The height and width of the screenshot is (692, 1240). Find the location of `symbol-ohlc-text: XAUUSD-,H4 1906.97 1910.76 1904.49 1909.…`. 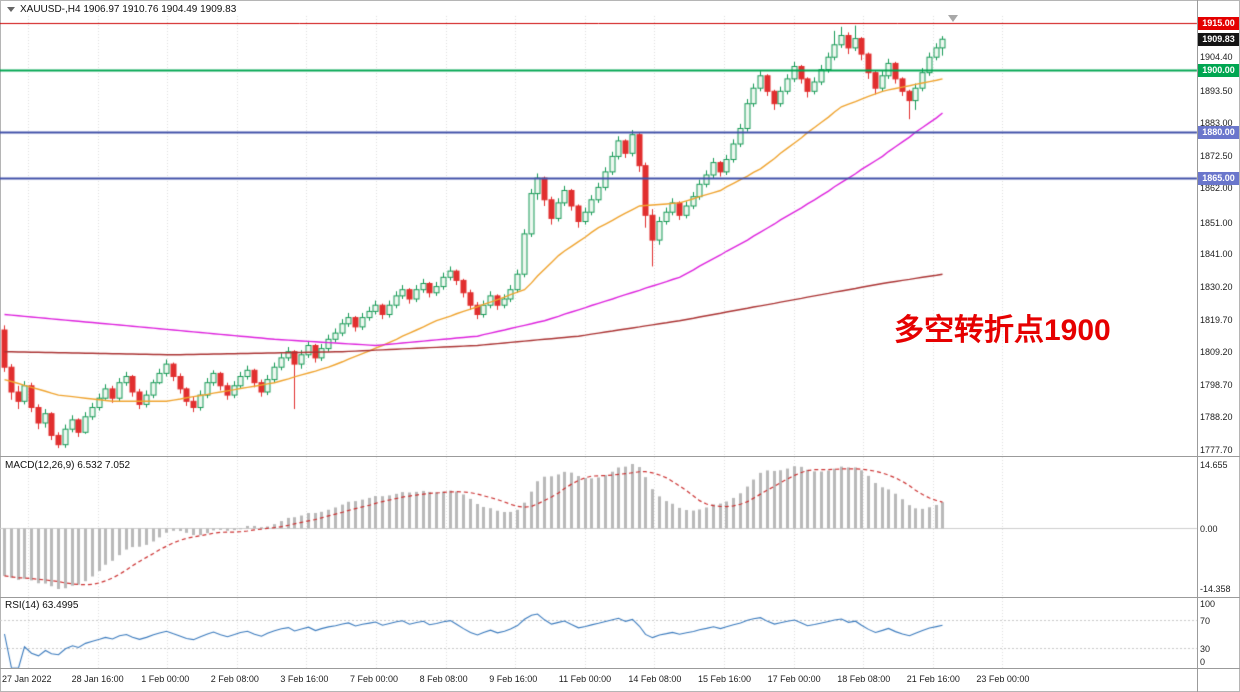

symbol-ohlc-text: XAUUSD-,H4 1906.97 1910.76 1904.49 1909.… is located at coordinates (128, 9).